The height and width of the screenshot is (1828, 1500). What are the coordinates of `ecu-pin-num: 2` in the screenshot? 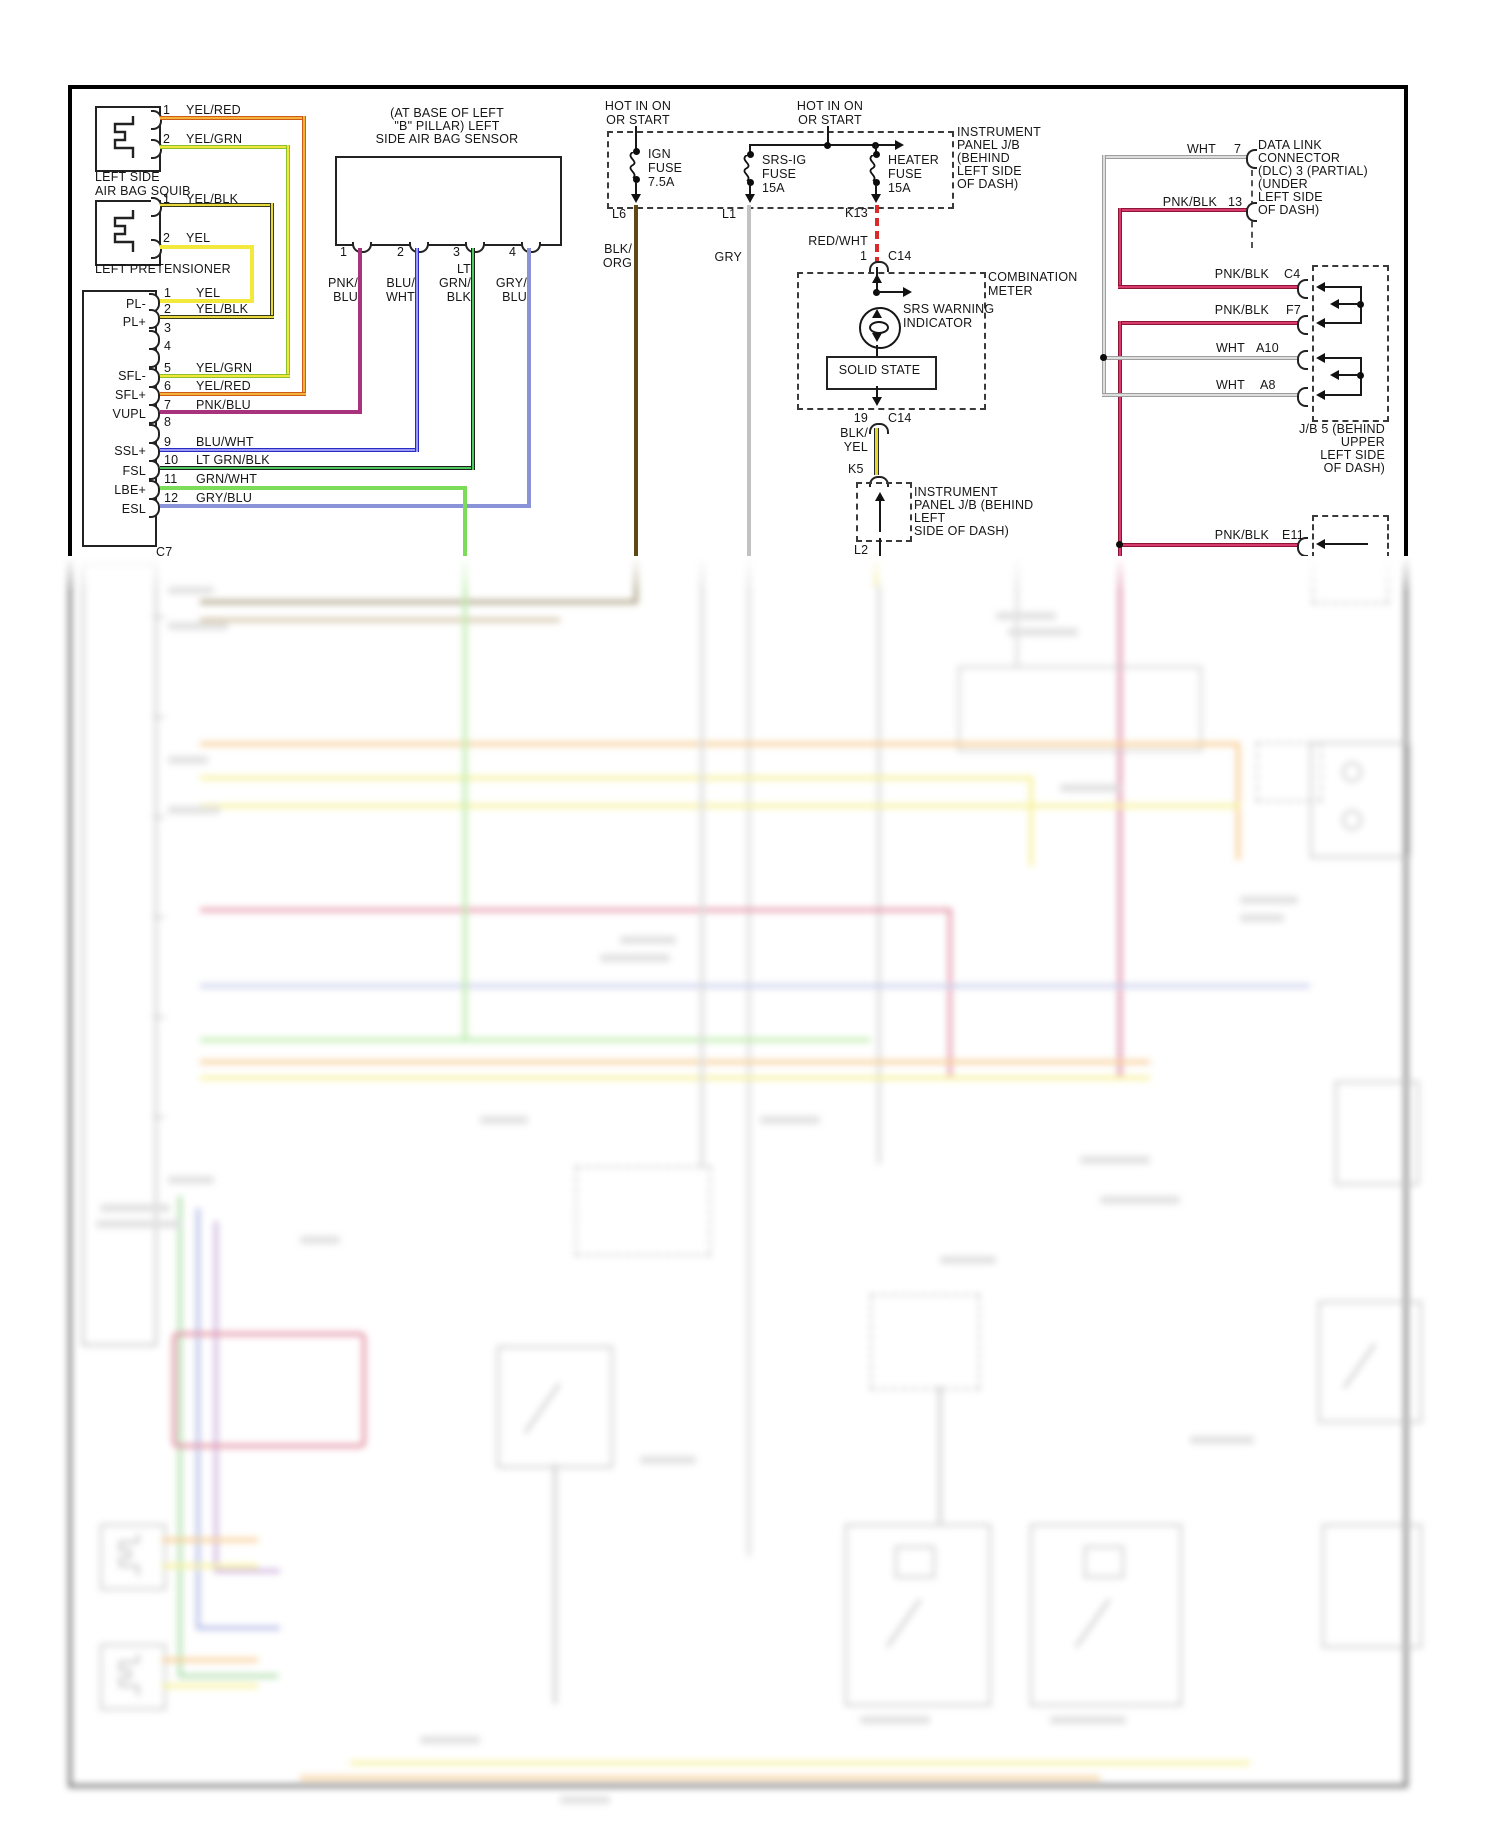 It's located at (168, 309).